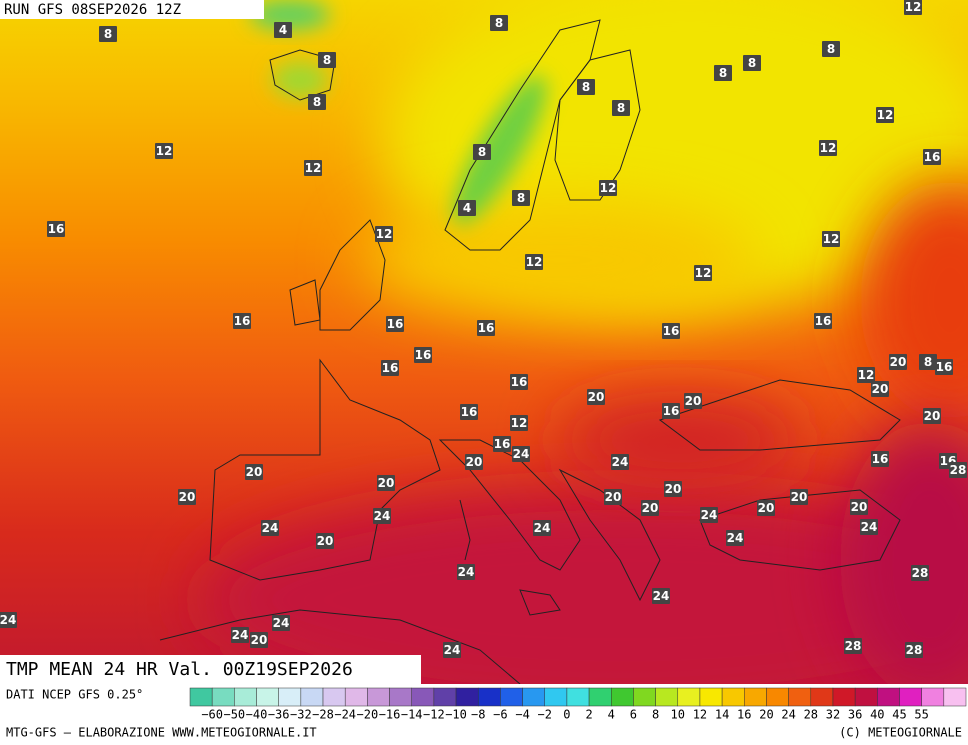 The height and width of the screenshot is (745, 968). Describe the element at coordinates (588, 715) in the screenshot. I see `scale-label: 2` at that location.